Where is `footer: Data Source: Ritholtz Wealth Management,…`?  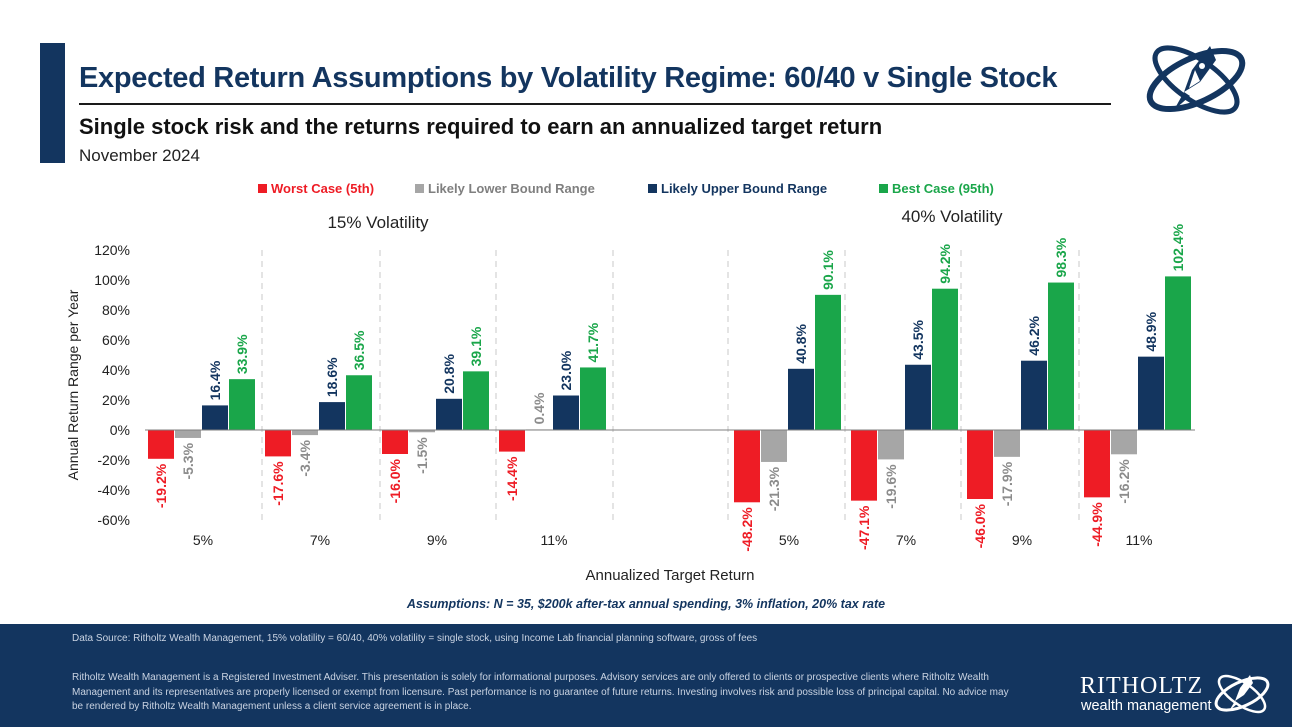 footer: Data Source: Ritholtz Wealth Management,… is located at coordinates (646, 675).